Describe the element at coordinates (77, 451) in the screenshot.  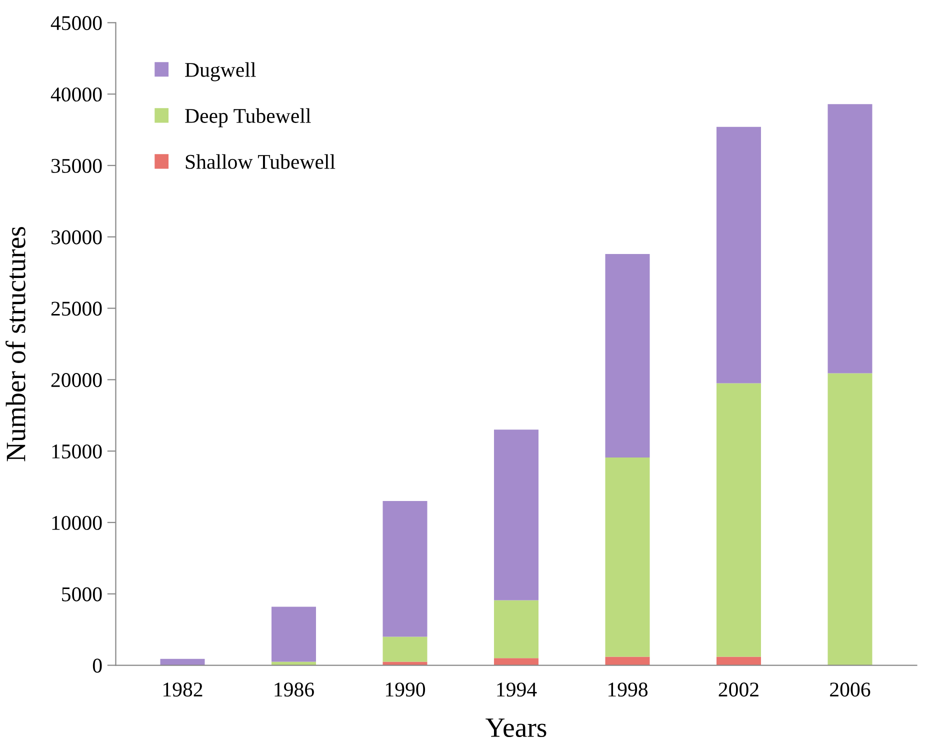
I see `y-tick-label: 15000` at that location.